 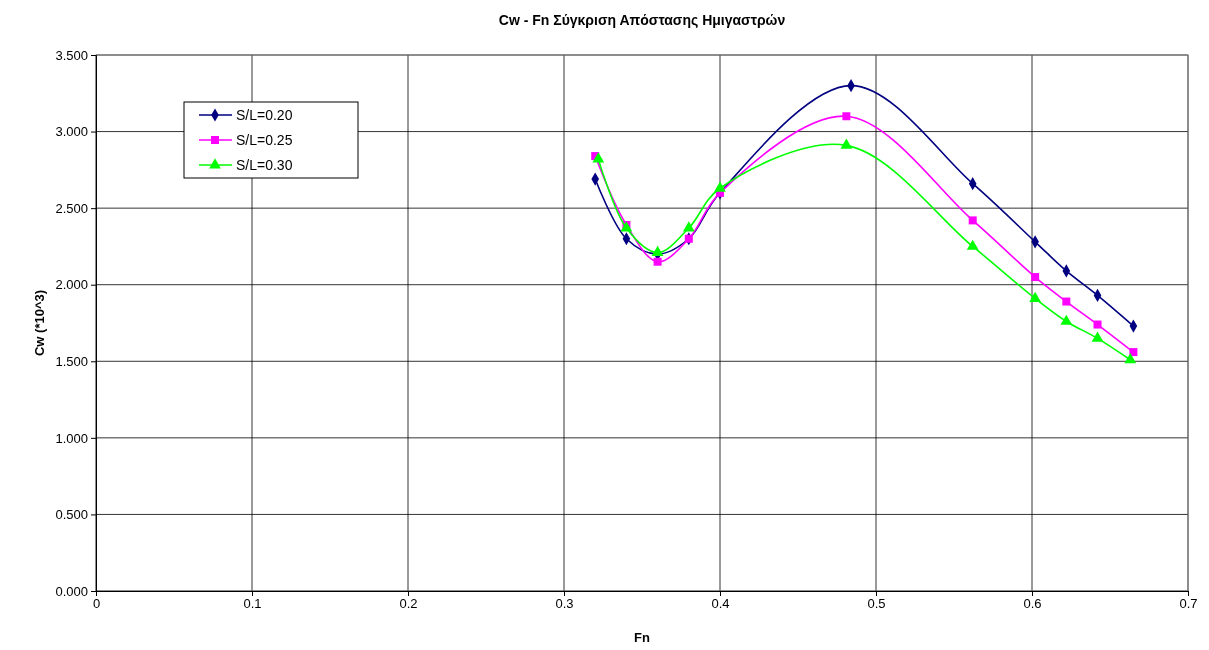 I want to click on x-tick-label: 0.1, so click(x=252, y=604).